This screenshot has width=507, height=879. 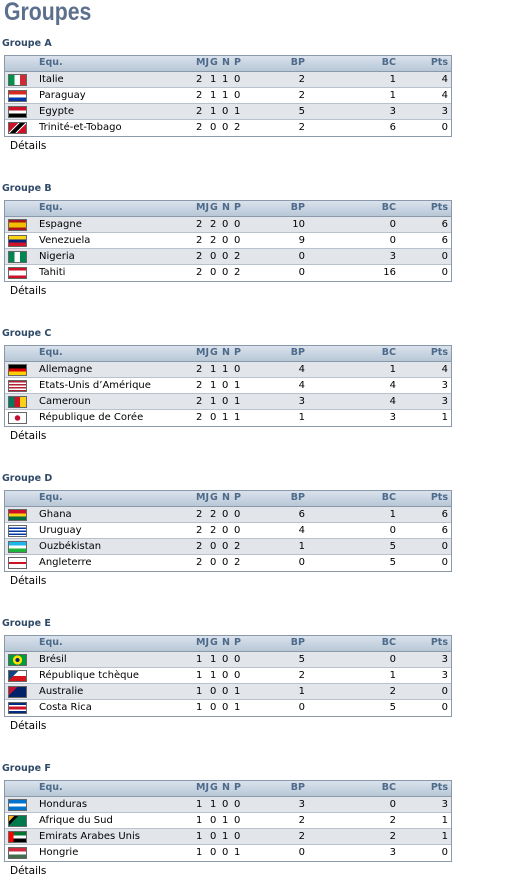 I want to click on team-name: Hongrie, so click(x=59, y=852).